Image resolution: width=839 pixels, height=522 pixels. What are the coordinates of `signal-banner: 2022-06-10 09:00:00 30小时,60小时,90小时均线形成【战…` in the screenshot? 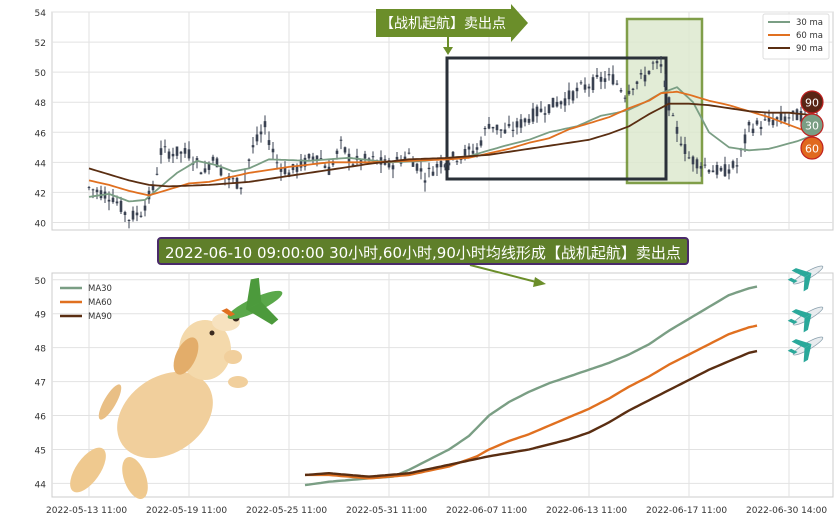 It's located at (423, 251).